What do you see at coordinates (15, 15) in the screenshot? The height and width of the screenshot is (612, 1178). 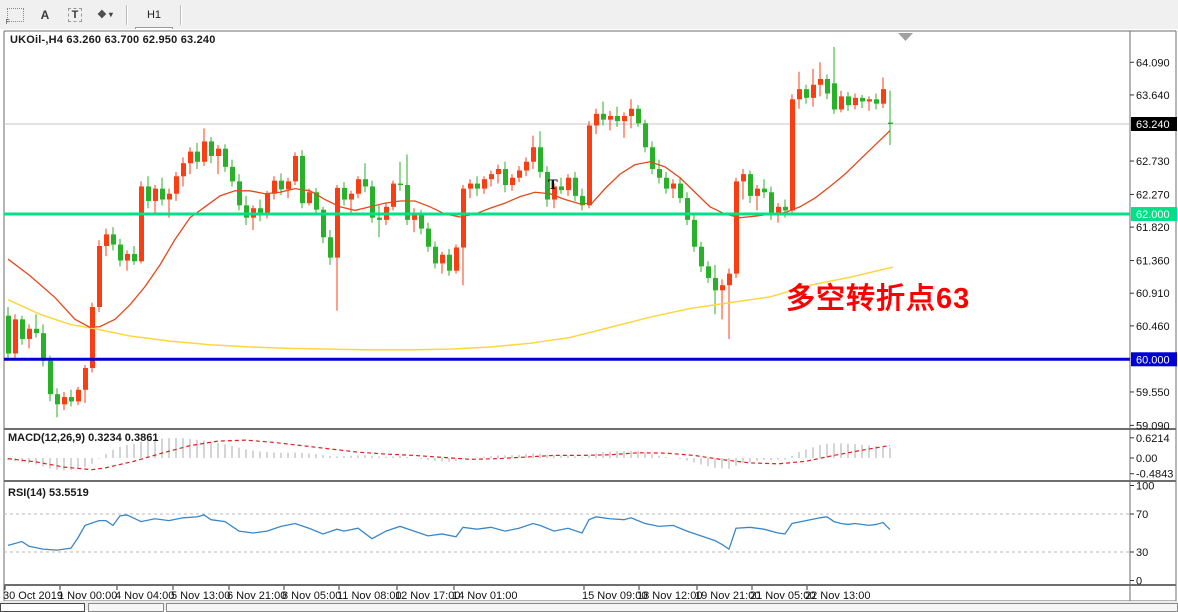 I see `grid-tool-icon: F` at bounding box center [15, 15].